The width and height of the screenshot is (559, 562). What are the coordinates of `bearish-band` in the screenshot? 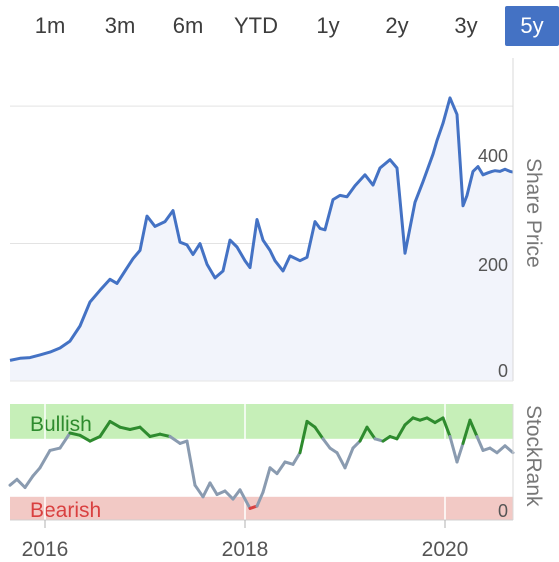 It's located at (261, 508).